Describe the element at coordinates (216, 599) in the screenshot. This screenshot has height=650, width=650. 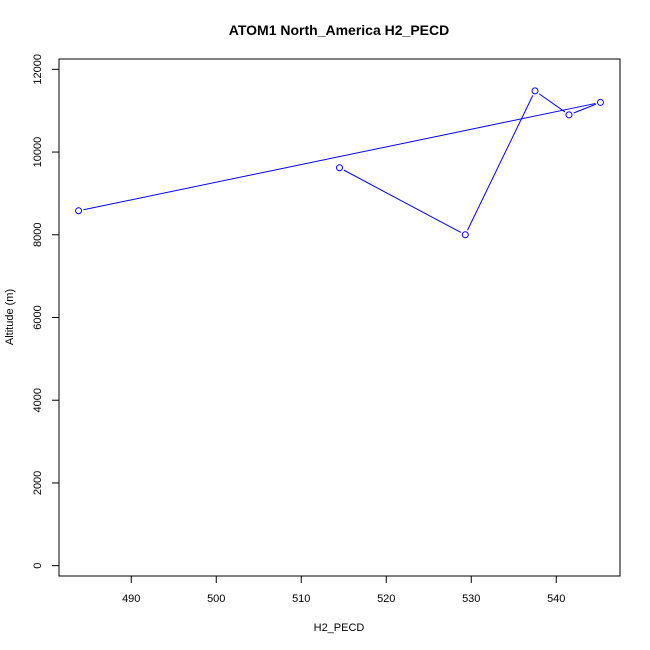
I see `x-tick-label: 500` at that location.